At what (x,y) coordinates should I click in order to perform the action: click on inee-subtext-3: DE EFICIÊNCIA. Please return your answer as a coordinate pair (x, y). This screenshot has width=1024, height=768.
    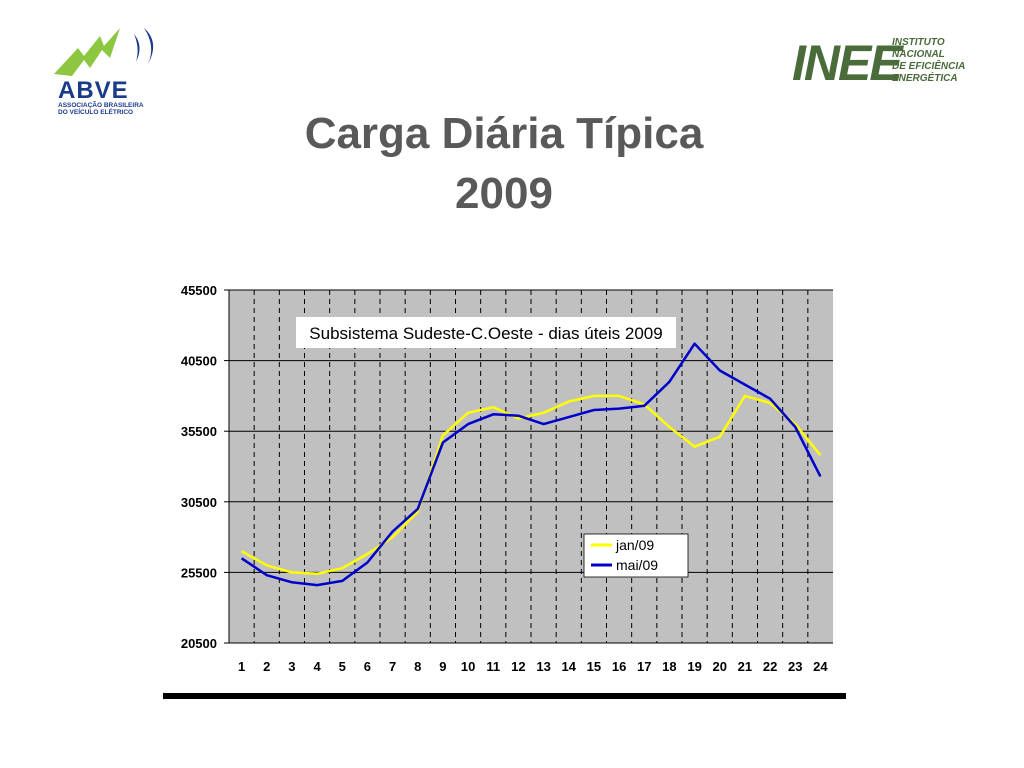
    Looking at the image, I should click on (928, 65).